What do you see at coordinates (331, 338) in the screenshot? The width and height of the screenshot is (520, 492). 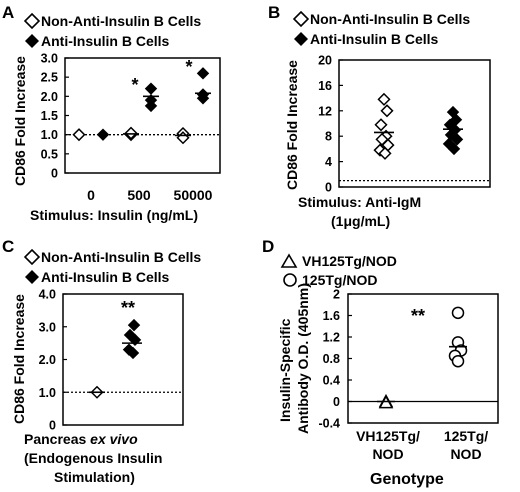 I see `y-tick-label: 1.2` at bounding box center [331, 338].